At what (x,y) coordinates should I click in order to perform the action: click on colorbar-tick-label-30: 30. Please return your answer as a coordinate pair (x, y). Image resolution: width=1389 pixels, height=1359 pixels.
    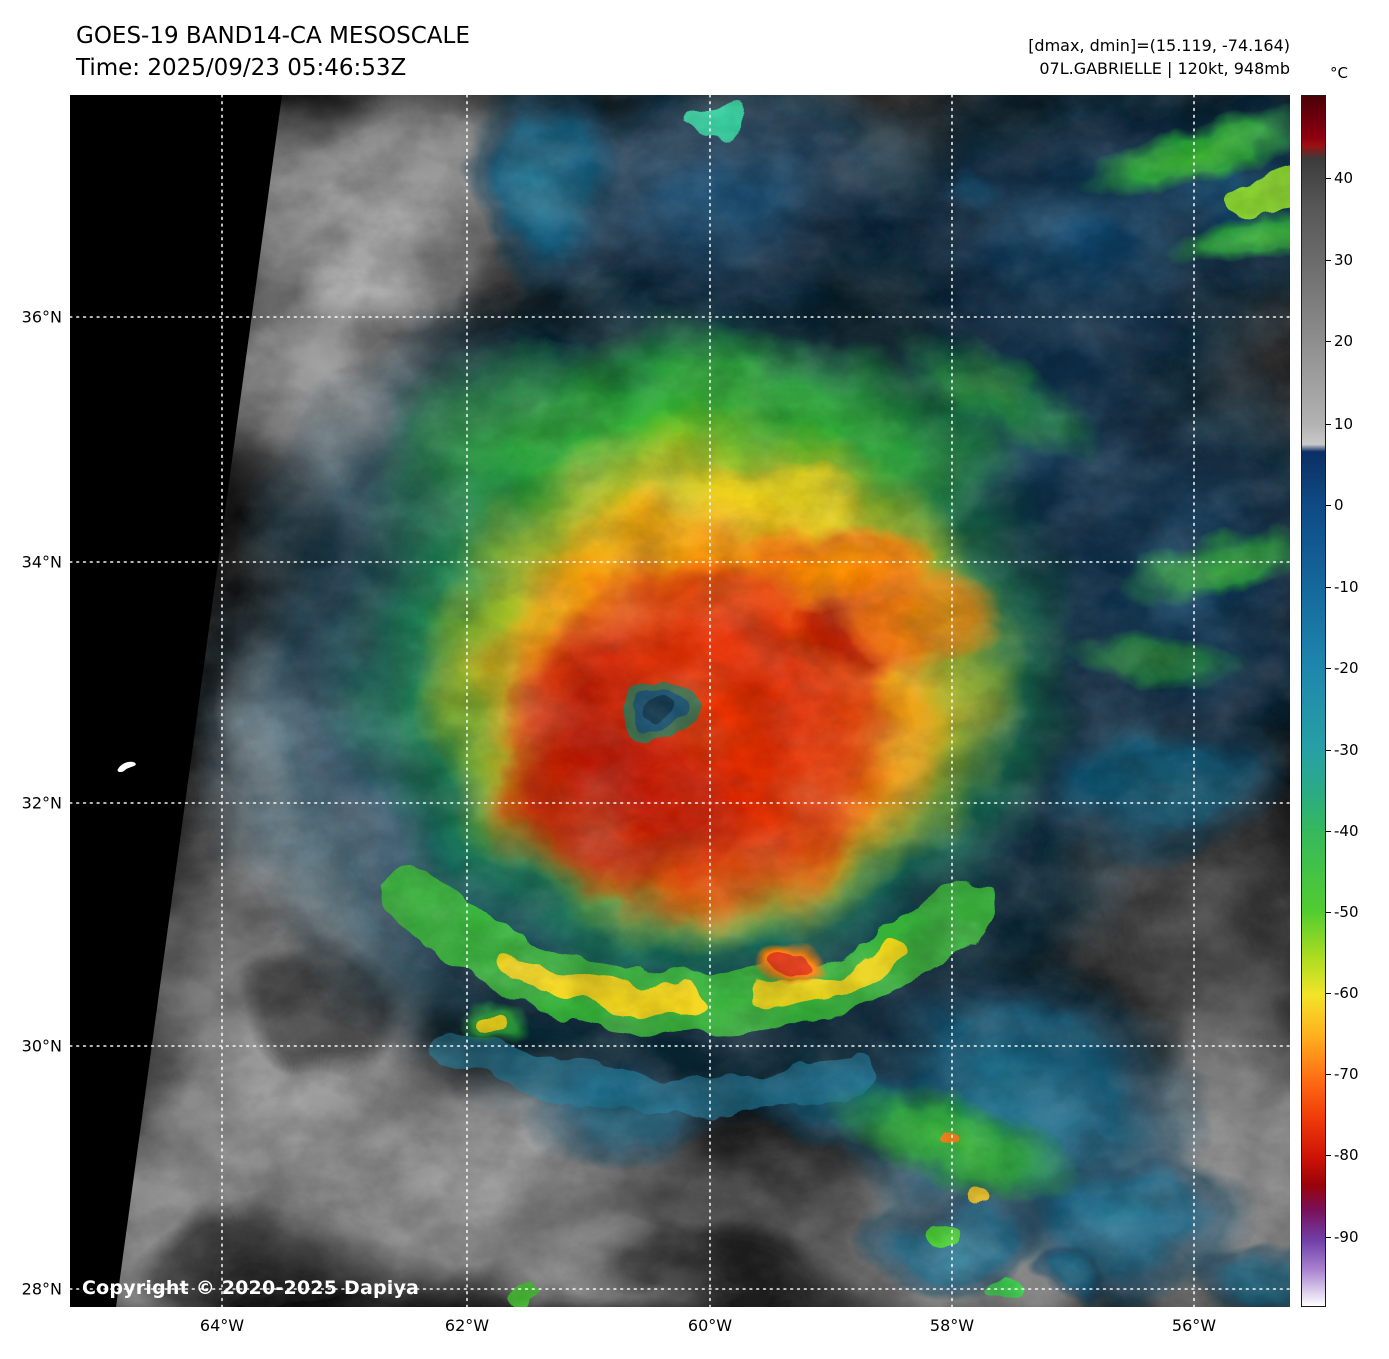
    Looking at the image, I should click on (1344, 260).